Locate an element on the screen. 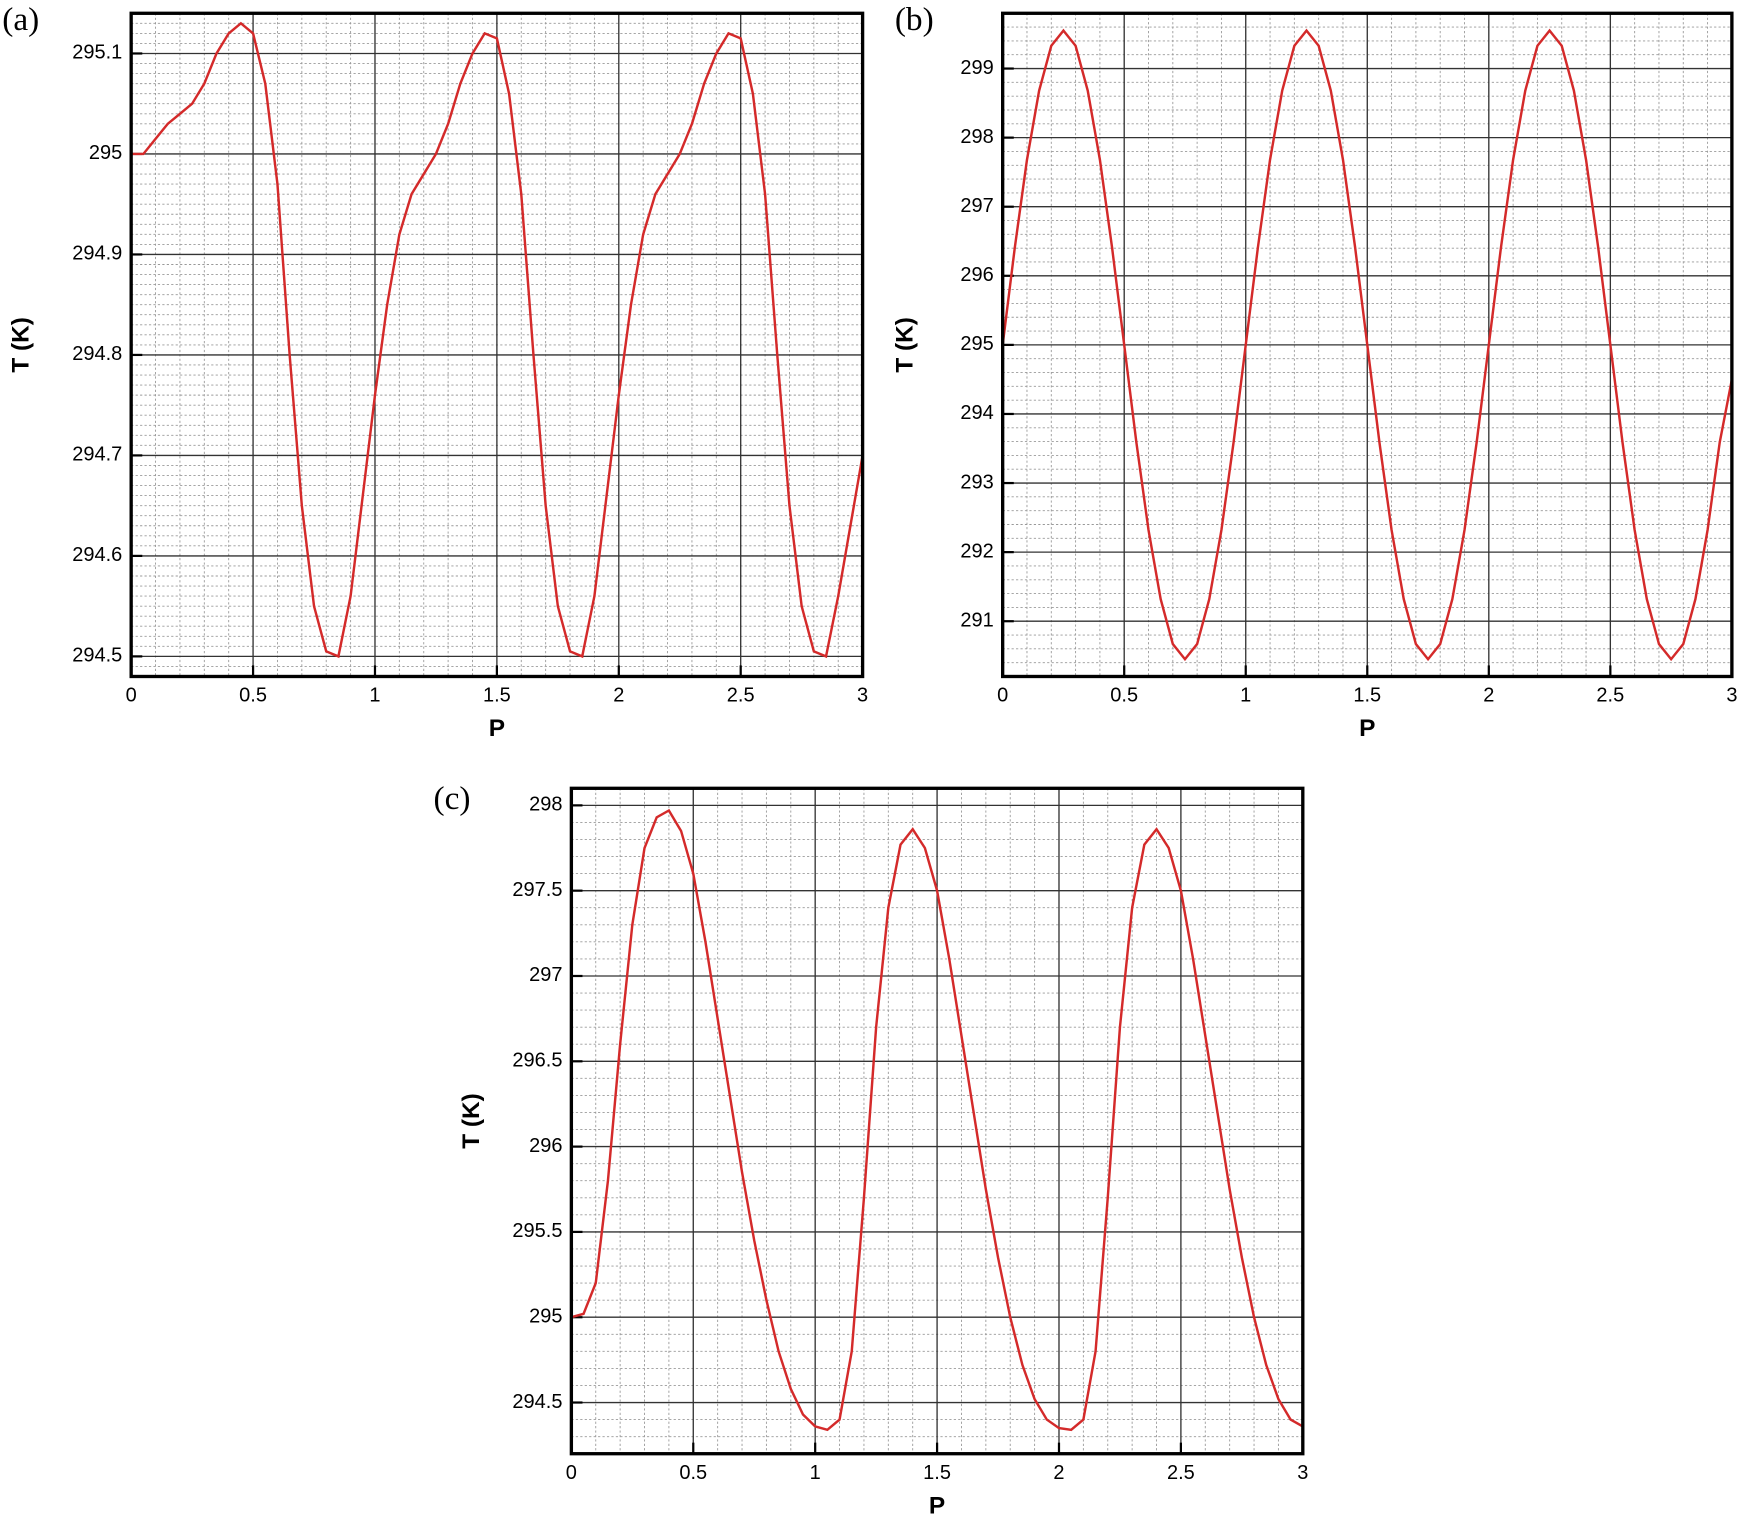  y-tick-label: 292 is located at coordinates (976, 551).